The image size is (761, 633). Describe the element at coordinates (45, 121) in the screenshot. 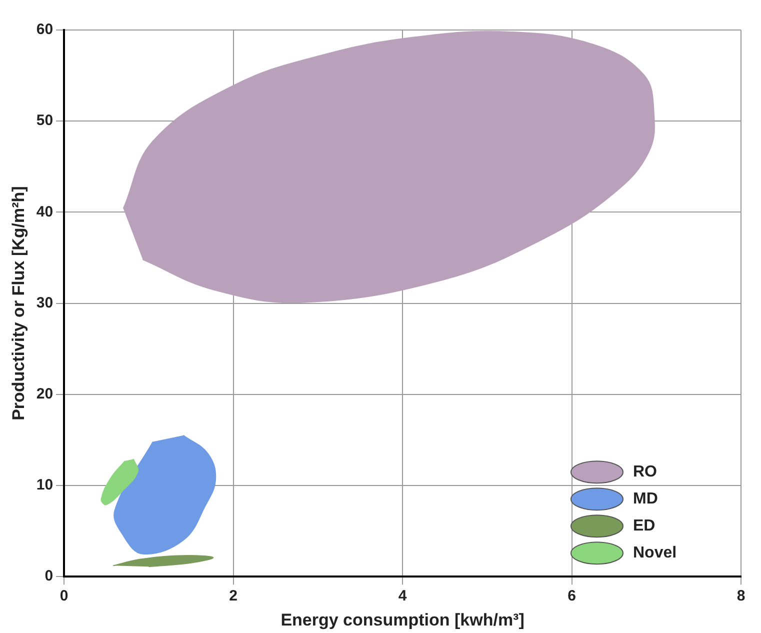

I see `y-tick-label: 50` at that location.